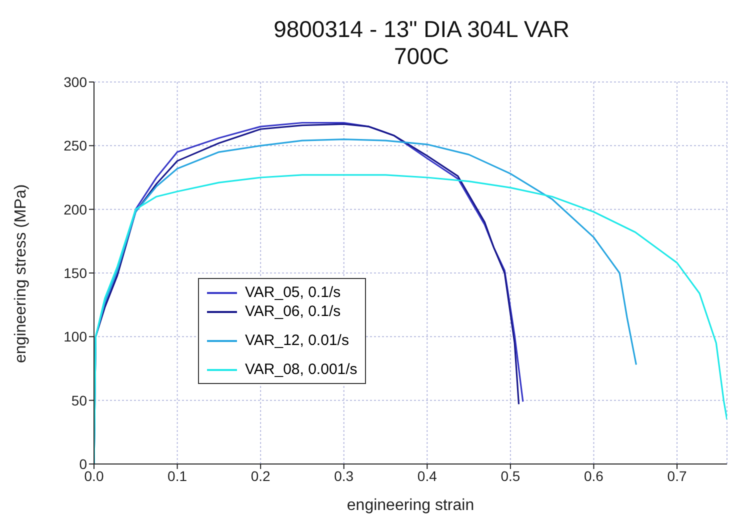  Describe the element at coordinates (76, 272) in the screenshot. I see `y-tick-label: 150` at that location.